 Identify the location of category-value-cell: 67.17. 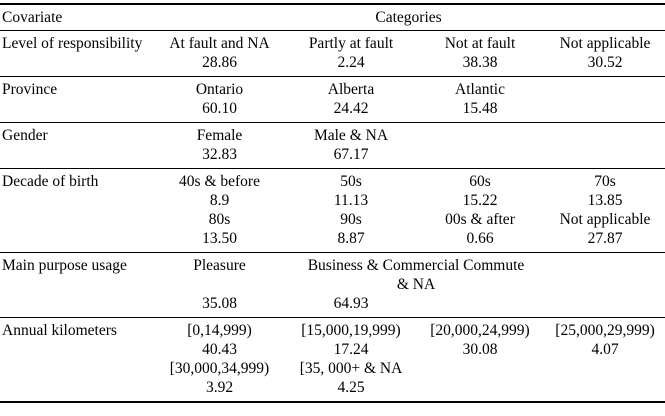
(351, 157).